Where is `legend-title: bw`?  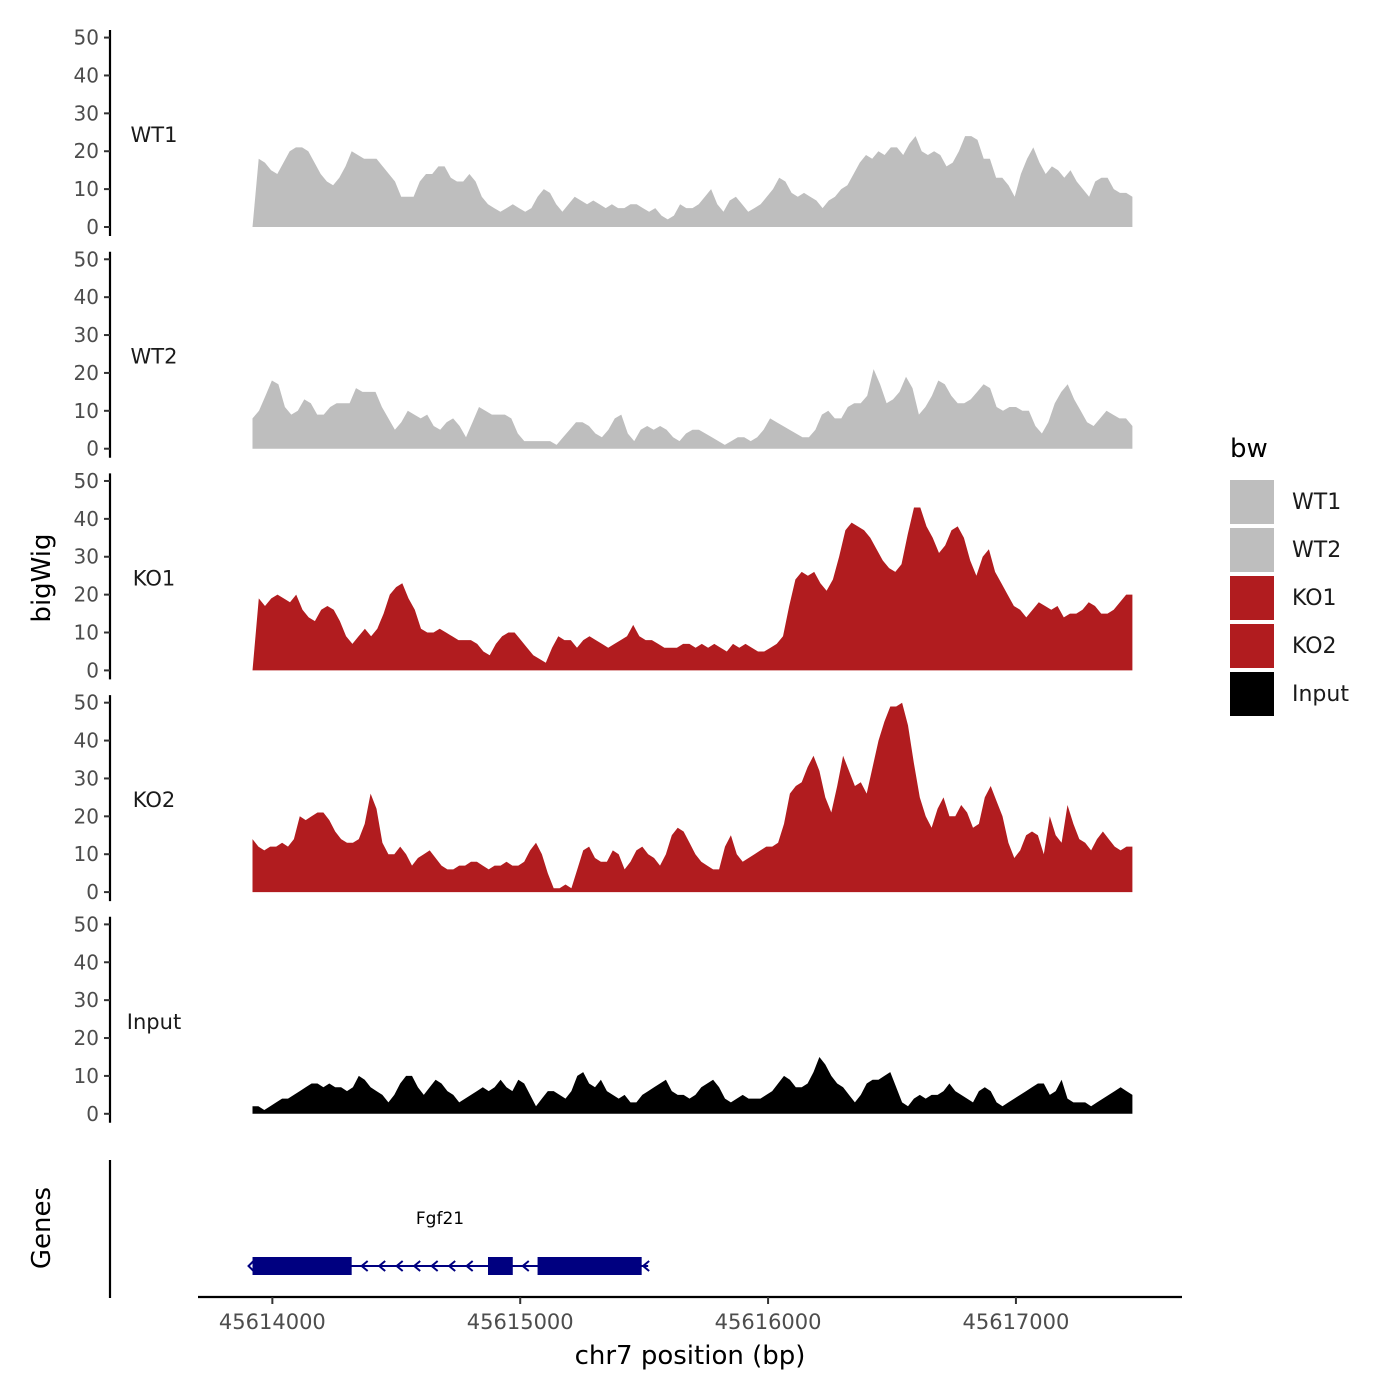
legend-title: bw is located at coordinates (1249, 449).